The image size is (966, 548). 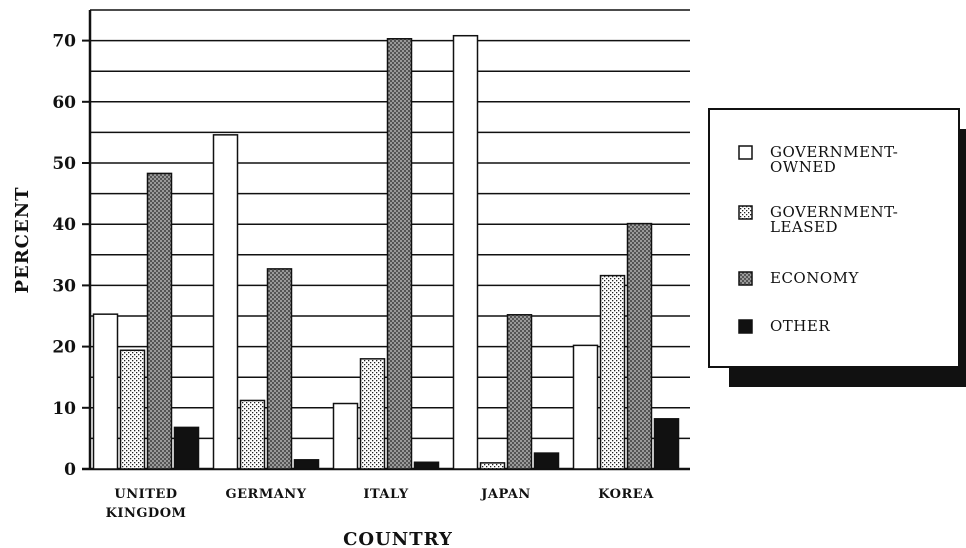 What do you see at coordinates (800, 326) in the screenshot?
I see `legend-label: OTHER` at bounding box center [800, 326].